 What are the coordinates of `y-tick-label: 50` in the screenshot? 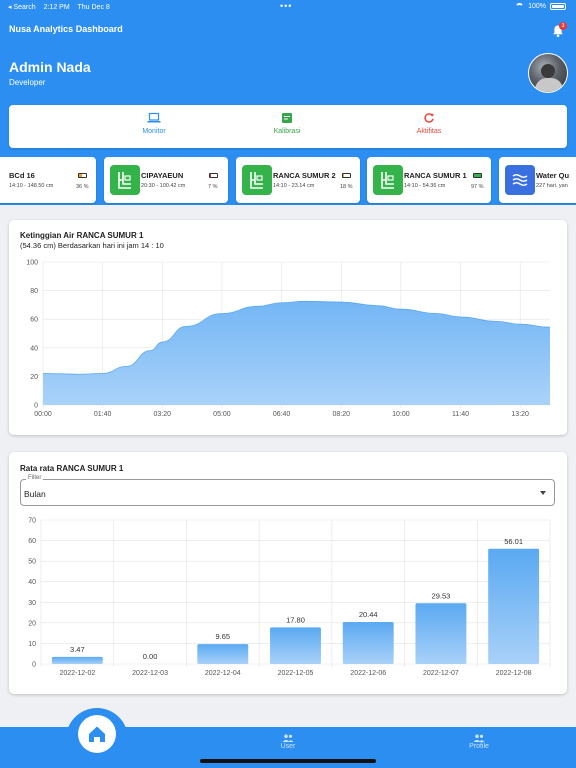 It's located at (32, 562).